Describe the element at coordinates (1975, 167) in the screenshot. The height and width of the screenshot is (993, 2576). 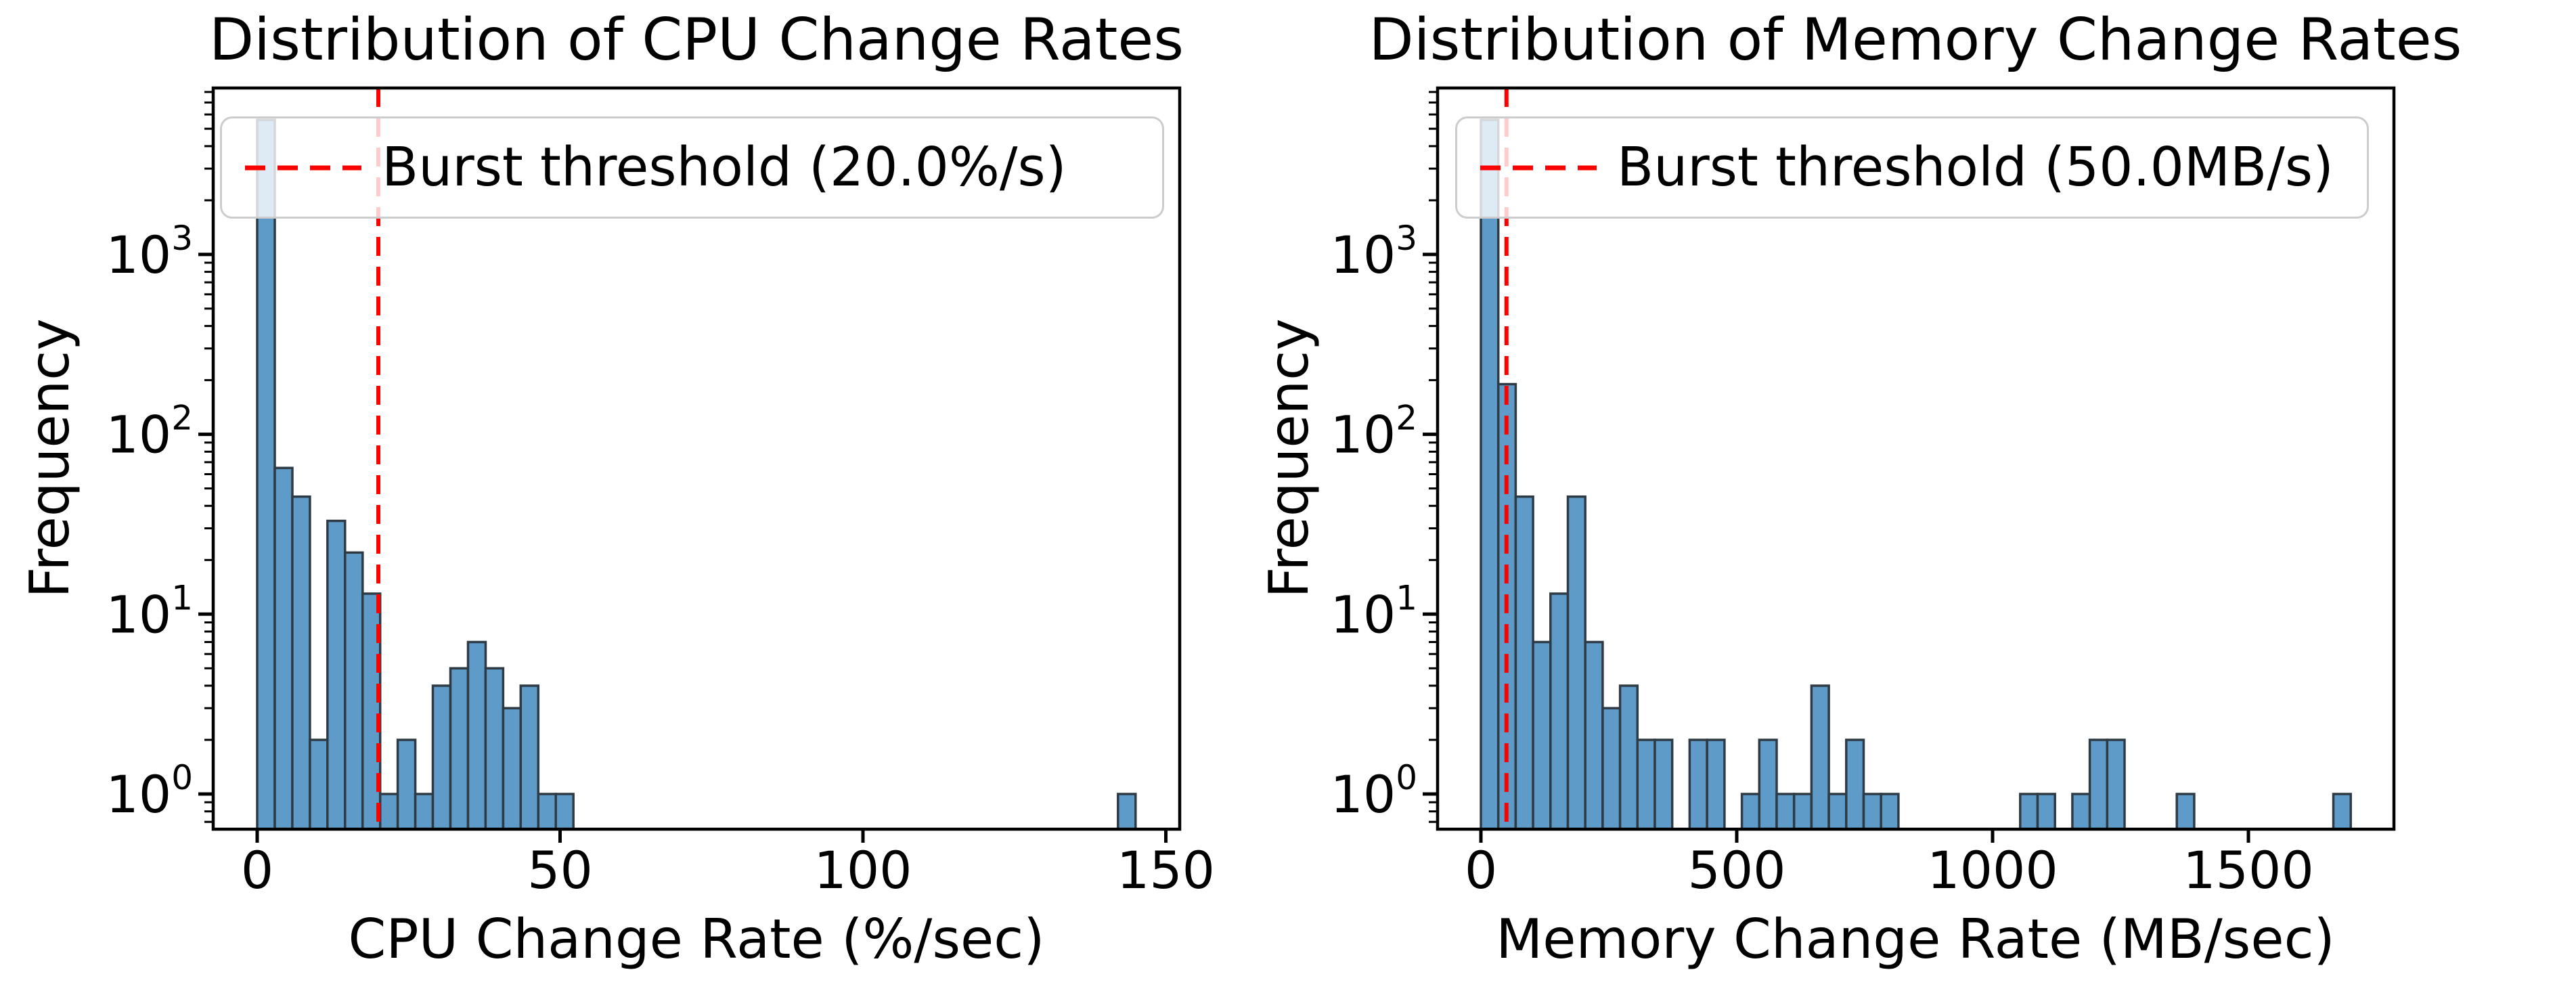
I see `memory-legend-label: Burst threshold (50.0MB/s)` at that location.